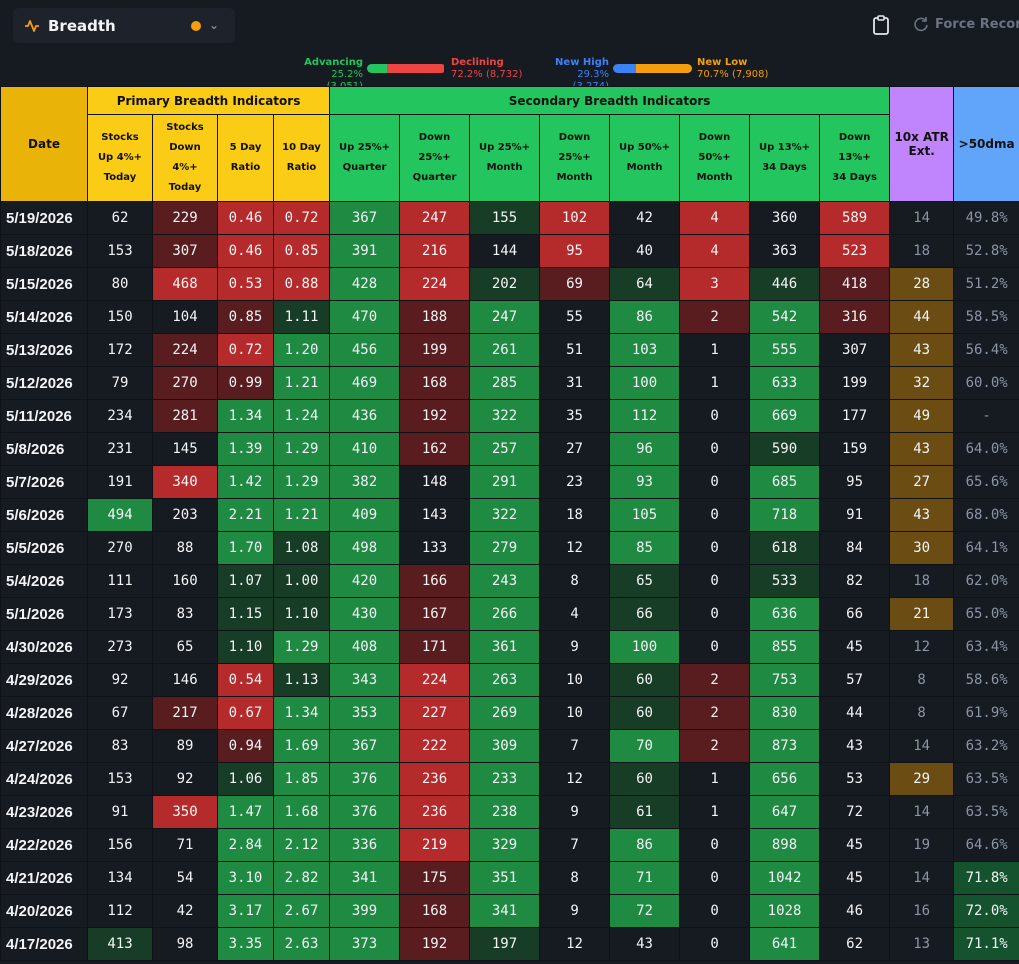 Image resolution: width=1019 pixels, height=964 pixels. What do you see at coordinates (575, 251) in the screenshot?
I see `table-cell: 95` at bounding box center [575, 251].